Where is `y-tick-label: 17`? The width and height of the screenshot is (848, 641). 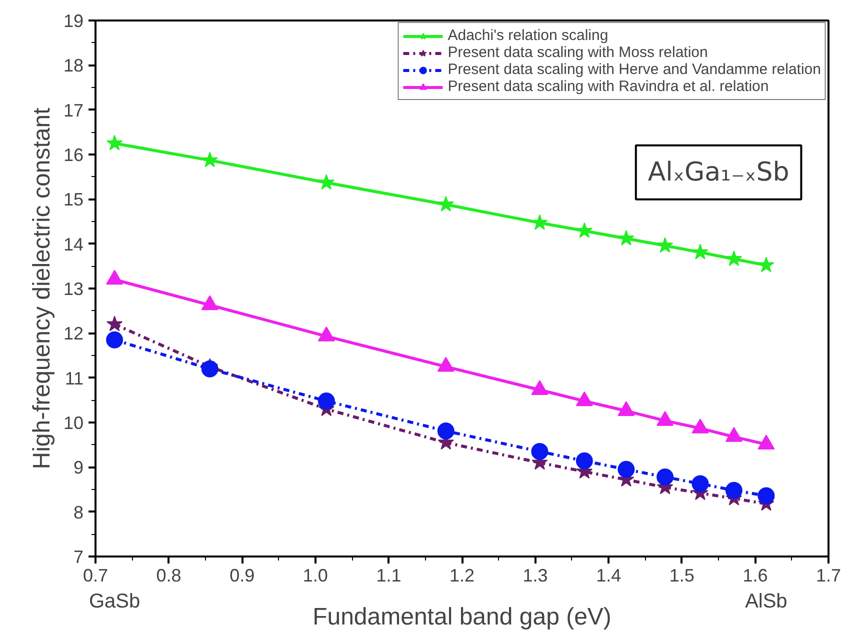 y-tick-label: 17 is located at coordinates (73, 110).